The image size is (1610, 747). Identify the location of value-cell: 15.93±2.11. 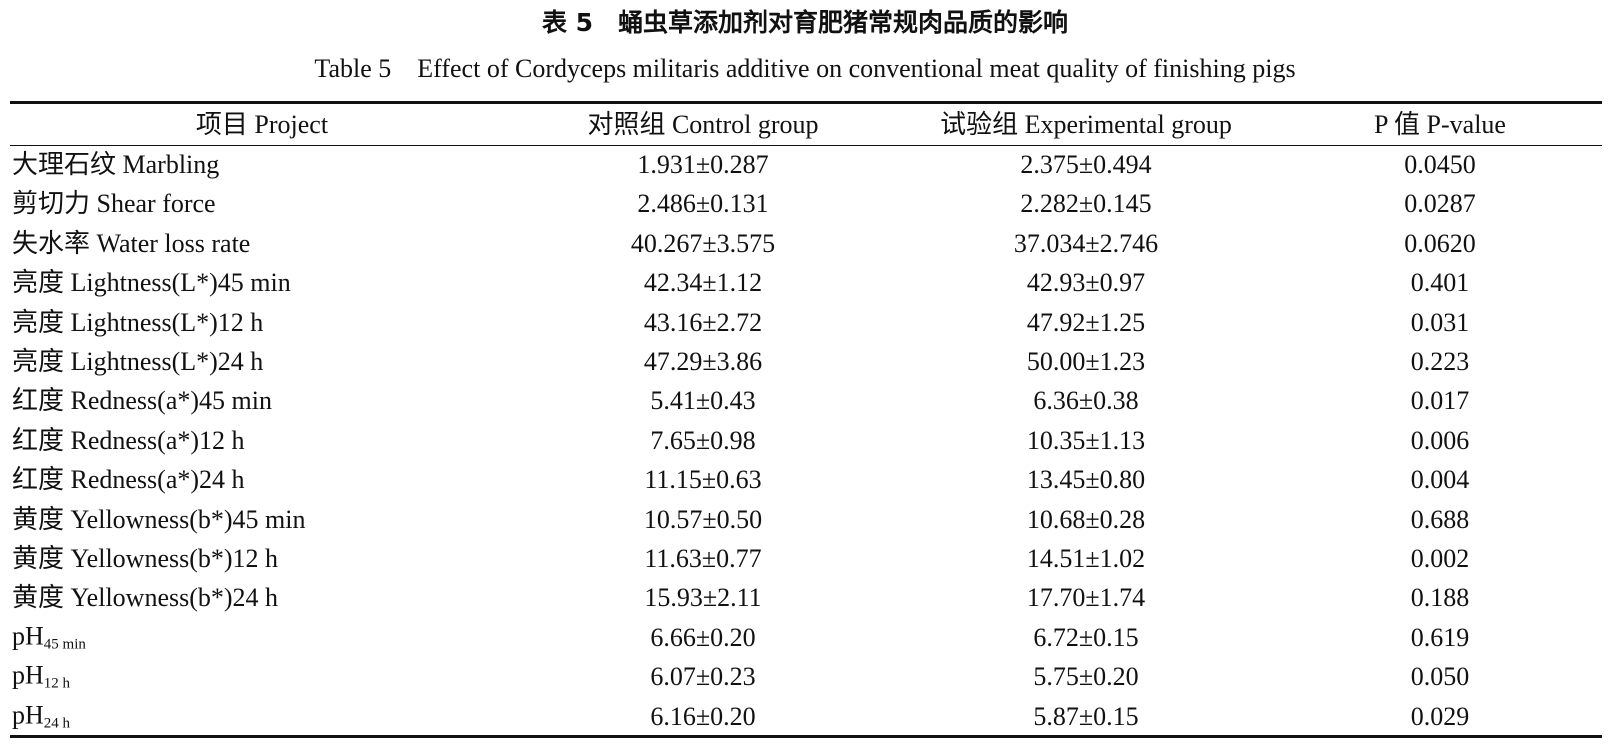
(703, 598).